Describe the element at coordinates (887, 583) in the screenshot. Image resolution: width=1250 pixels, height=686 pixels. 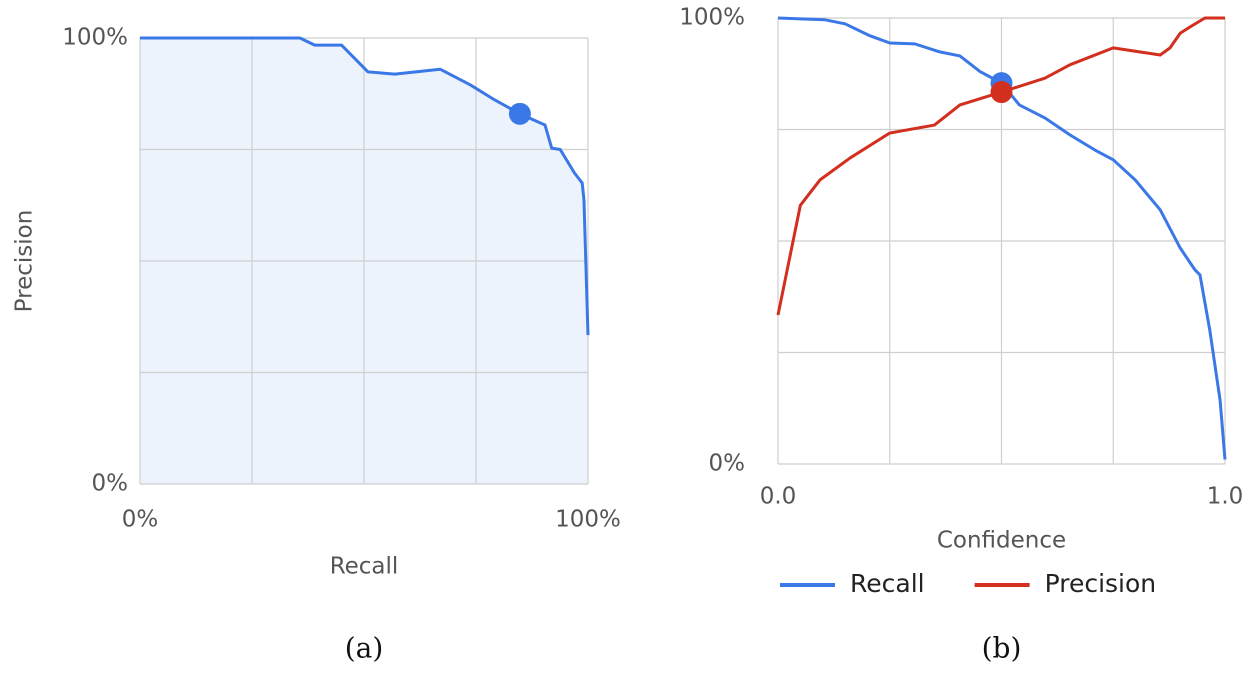
I see `legend-label: Recall` at that location.